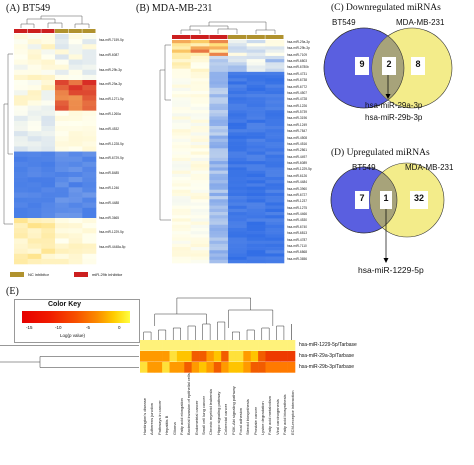 This screenshot has width=474, height=465. Describe the element at coordinates (211, 412) in the screenshot. I see `pathway-col-label: Chronic myeloid leukemia` at that location.